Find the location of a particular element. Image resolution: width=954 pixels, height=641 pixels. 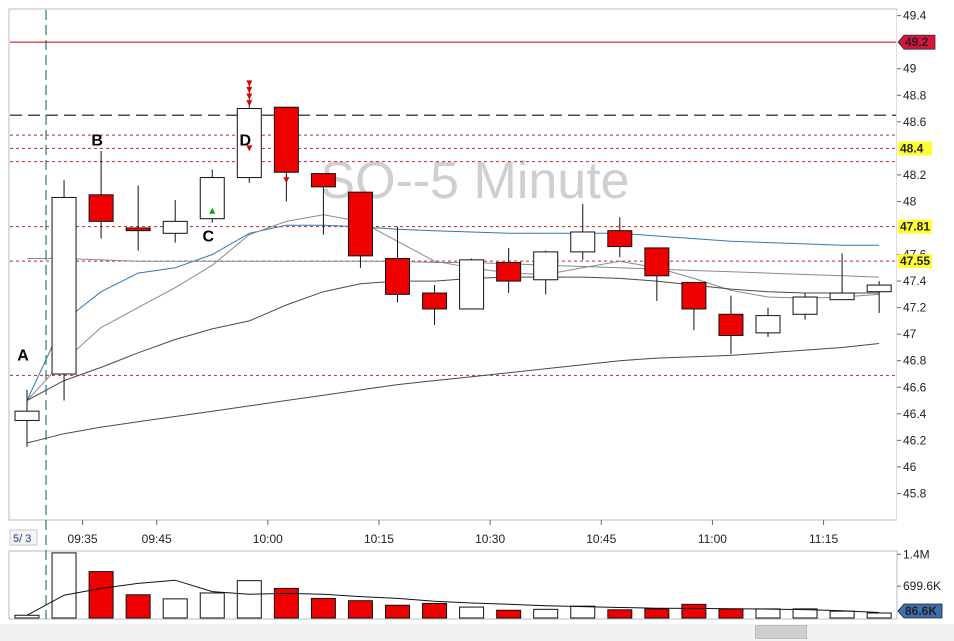

time-tick-label-4: 10:30 is located at coordinates (490, 539).